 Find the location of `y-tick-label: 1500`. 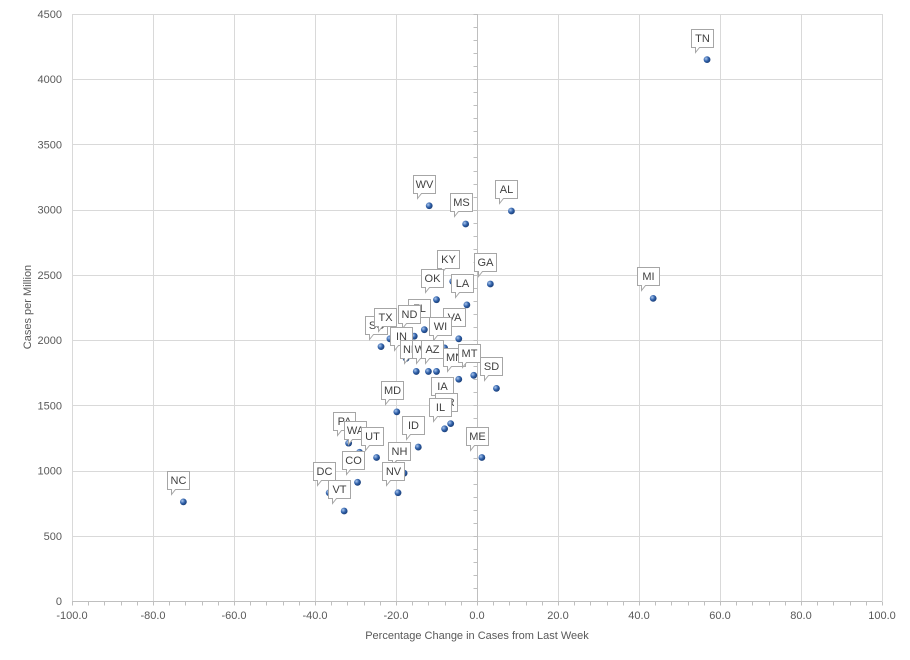

y-tick-label: 1500 is located at coordinates (50, 406).